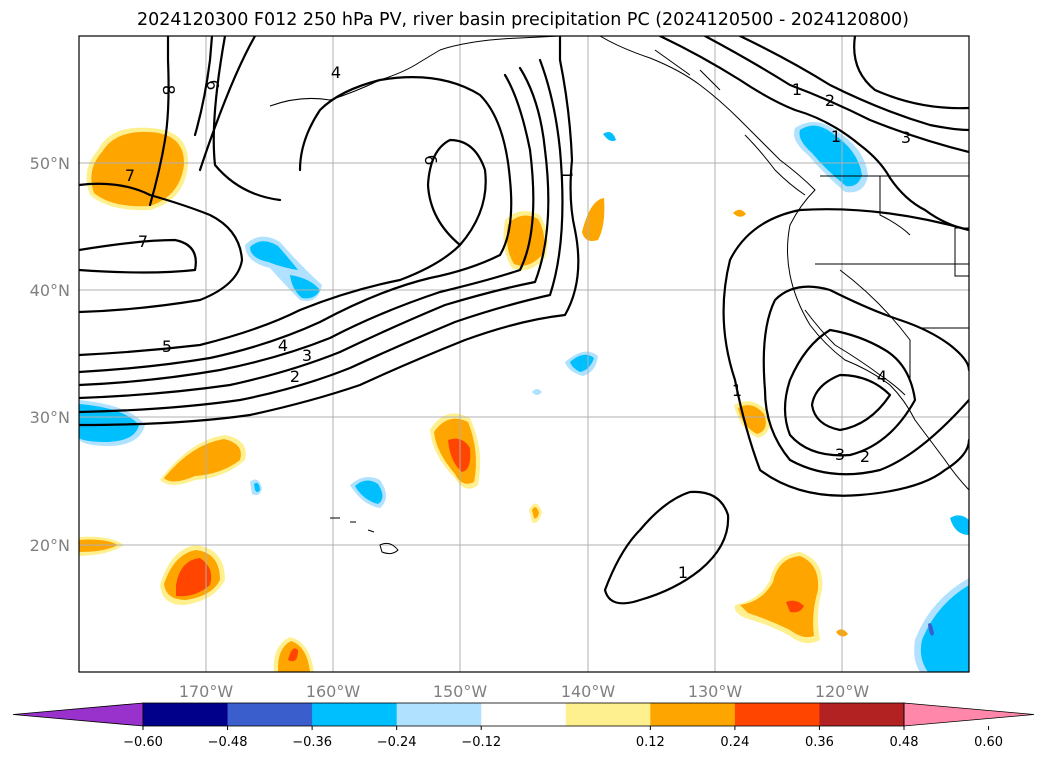 This screenshot has width=1047, height=765. Describe the element at coordinates (460, 691) in the screenshot. I see `lon-tick-label: 150°W` at that location.